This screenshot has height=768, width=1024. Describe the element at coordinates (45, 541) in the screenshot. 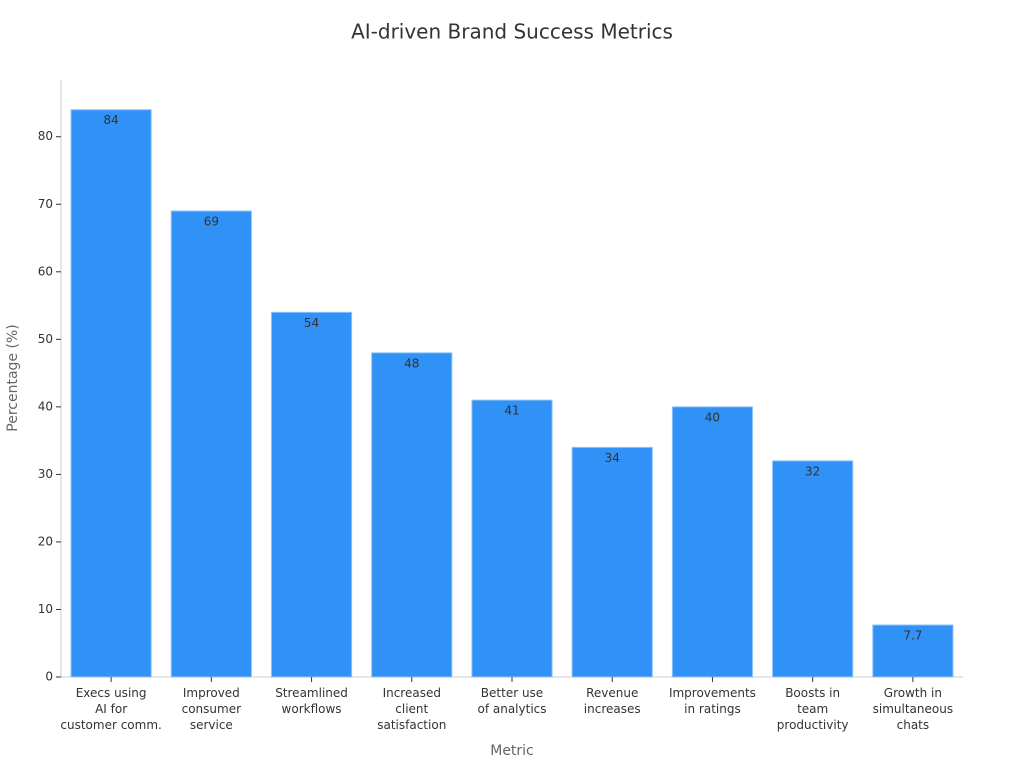

I see `y-tick-label: 20` at that location.